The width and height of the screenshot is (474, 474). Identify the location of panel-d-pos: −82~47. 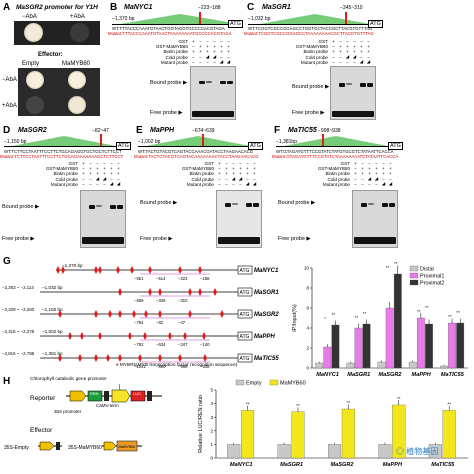
(100, 131).